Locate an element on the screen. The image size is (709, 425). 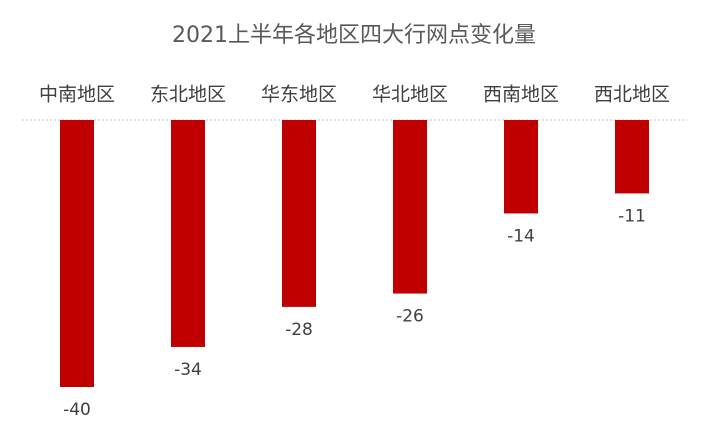
category-label: 西南地区 is located at coordinates (521, 95).